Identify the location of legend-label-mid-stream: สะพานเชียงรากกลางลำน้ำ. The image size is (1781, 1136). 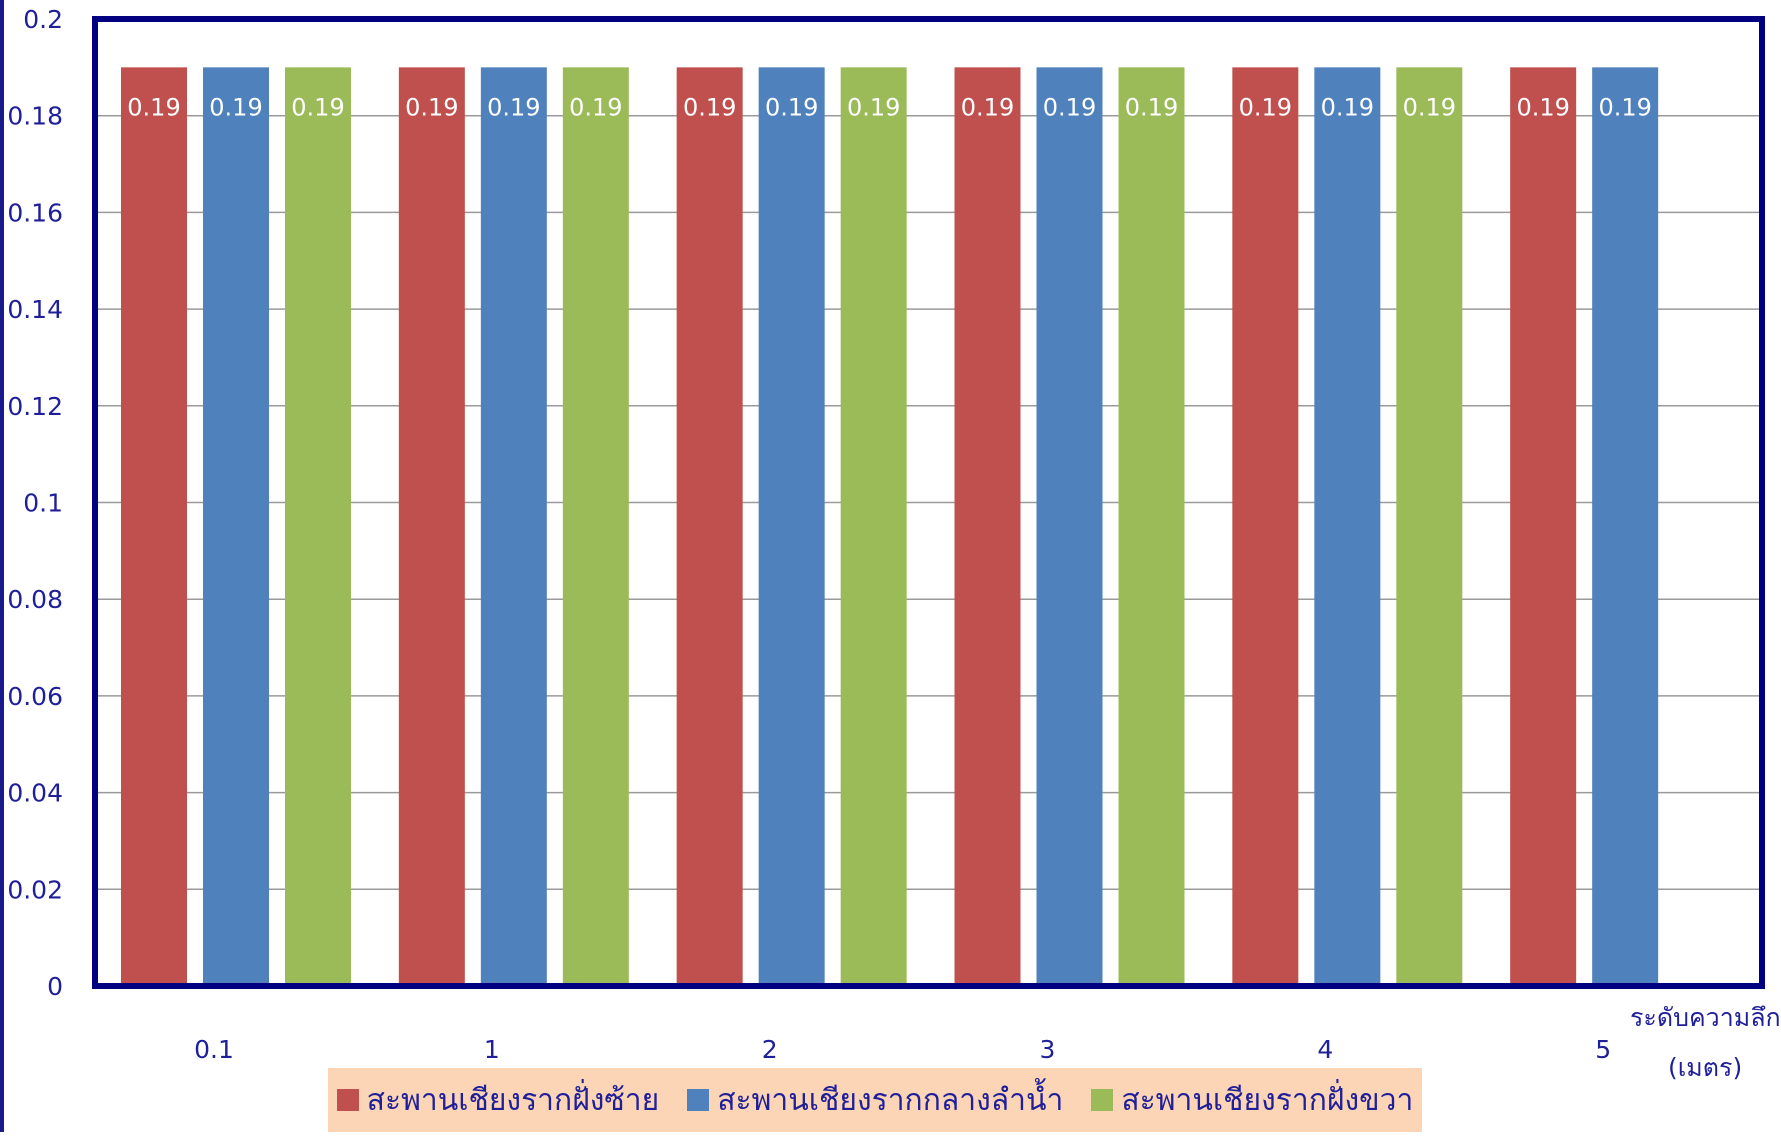
(890, 1100).